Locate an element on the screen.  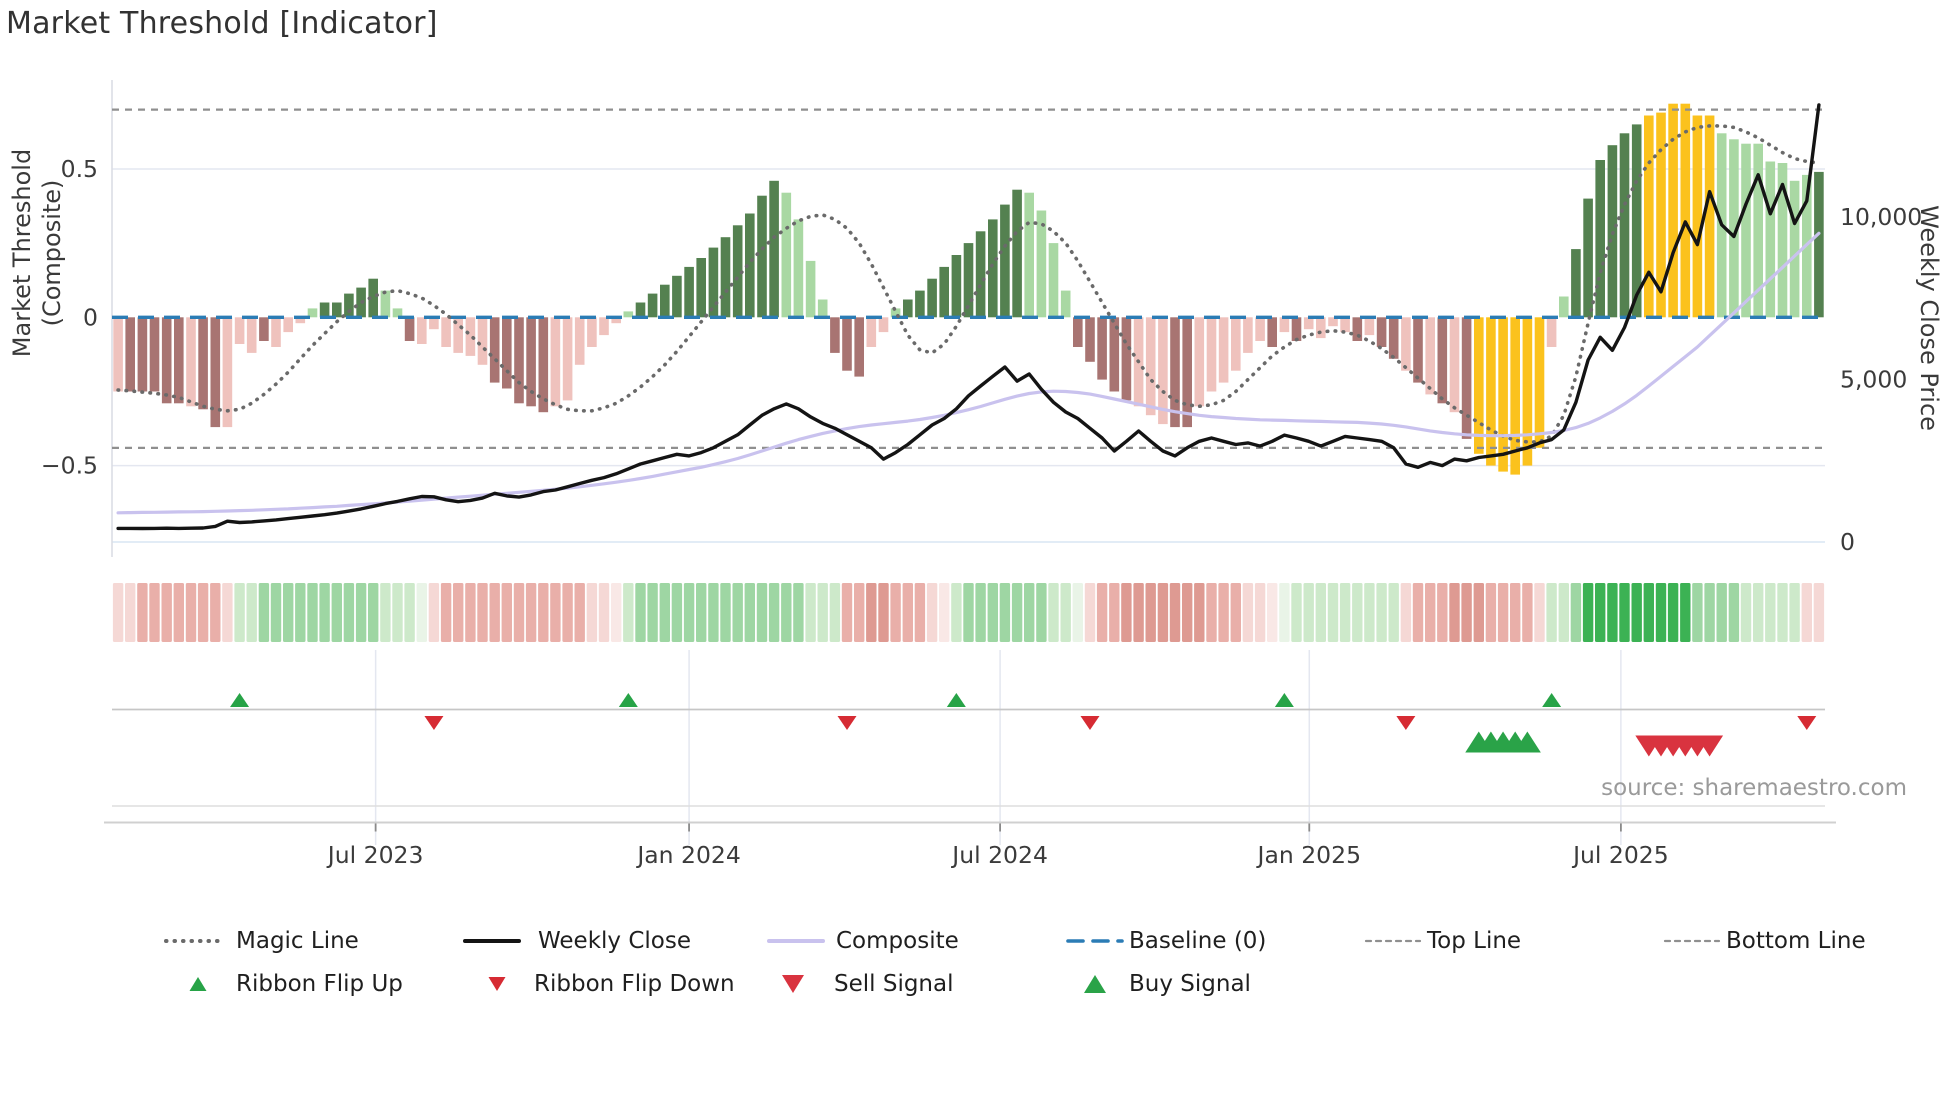
right-tick-label: 10,000 is located at coordinates (1881, 217).